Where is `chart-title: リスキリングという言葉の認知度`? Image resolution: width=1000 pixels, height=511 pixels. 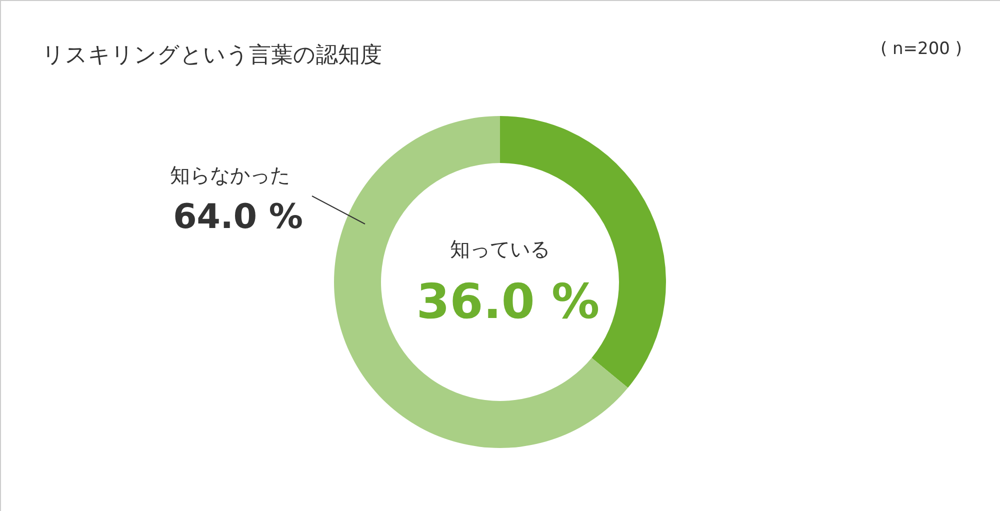
chart-title: リスキリングという言葉の認知度 is located at coordinates (212, 55).